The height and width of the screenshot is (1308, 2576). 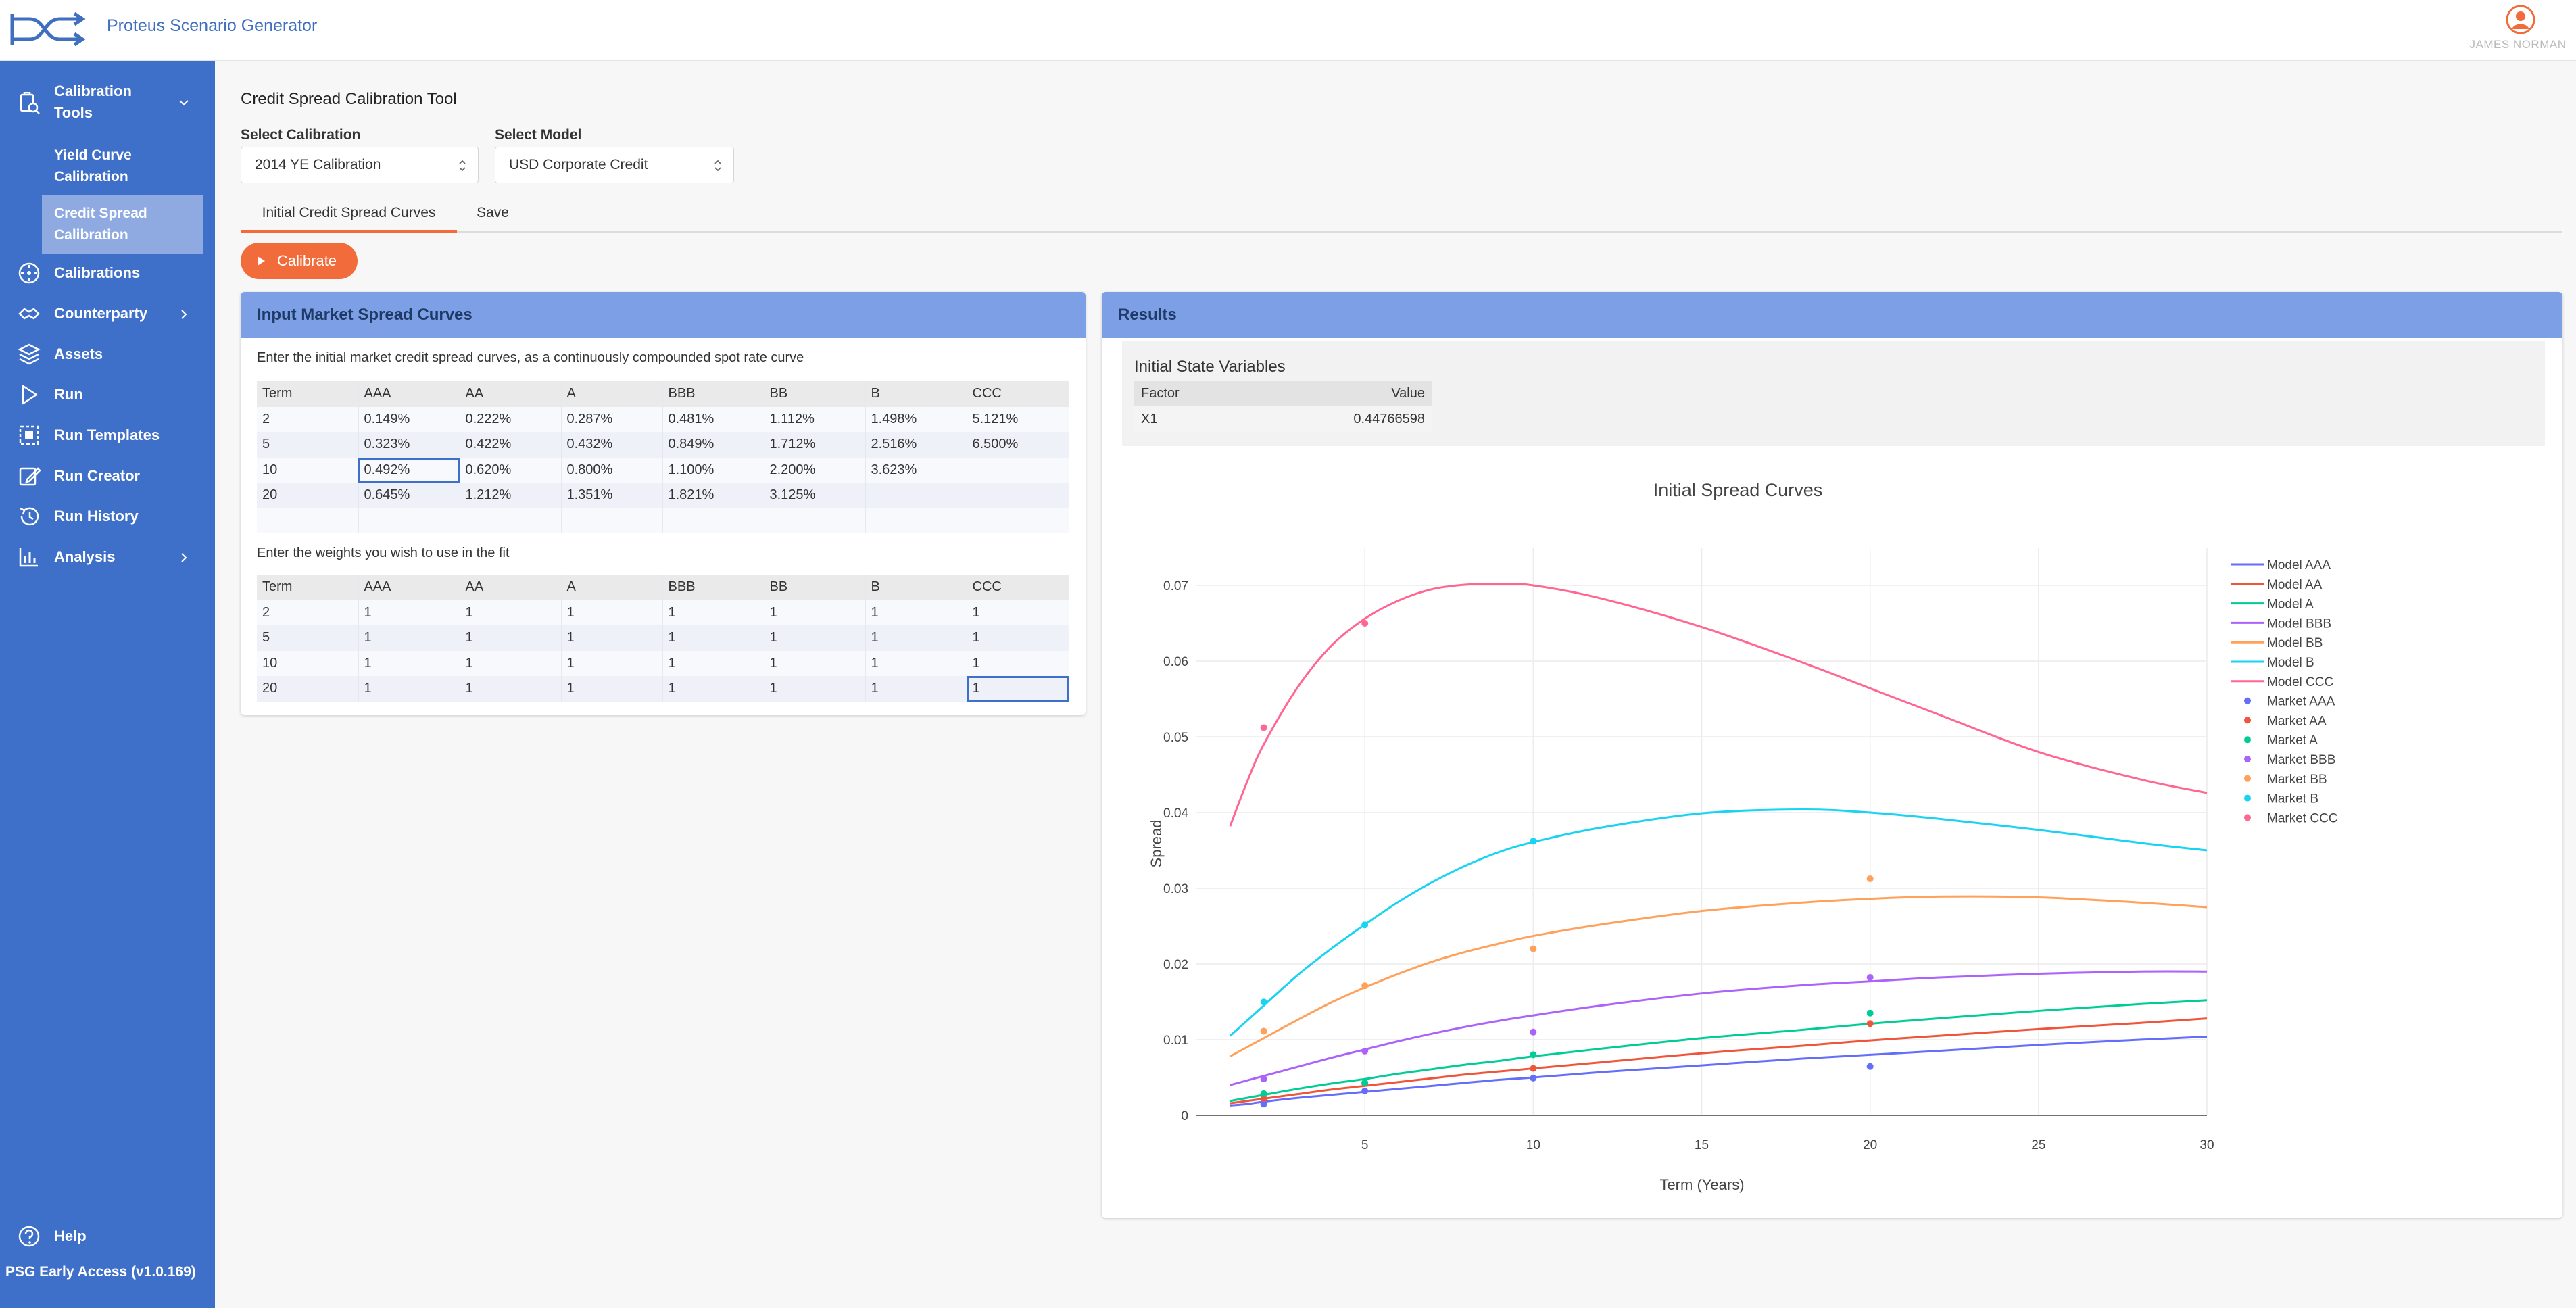 I want to click on sidebar-item-assets: Assets, so click(x=108, y=354).